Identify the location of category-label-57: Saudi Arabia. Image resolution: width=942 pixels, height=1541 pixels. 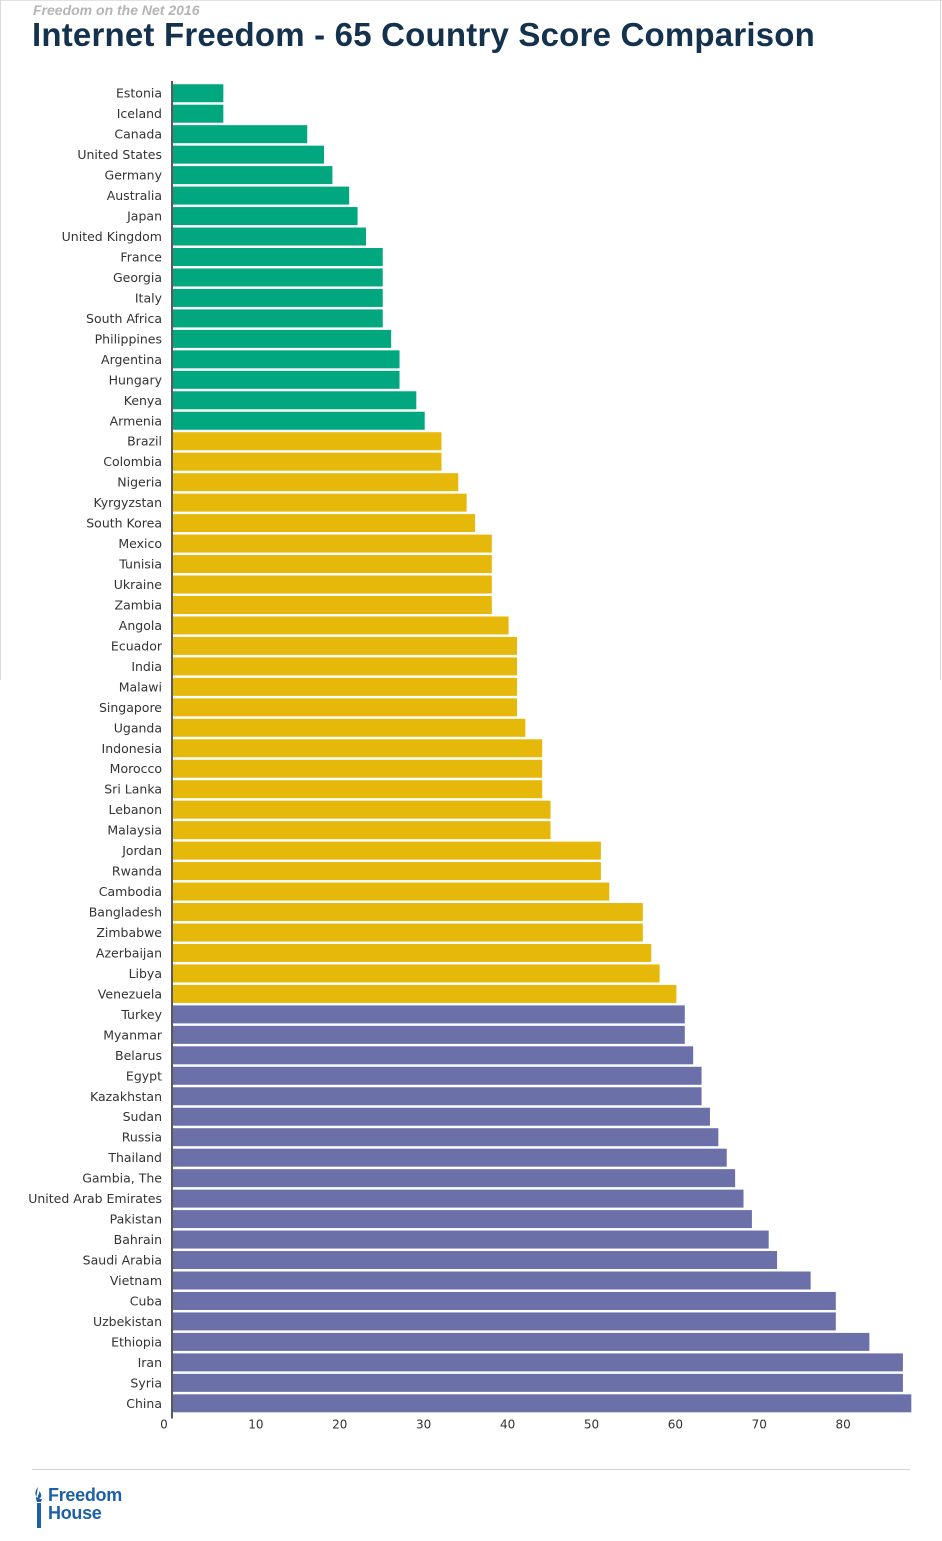
(122, 1260).